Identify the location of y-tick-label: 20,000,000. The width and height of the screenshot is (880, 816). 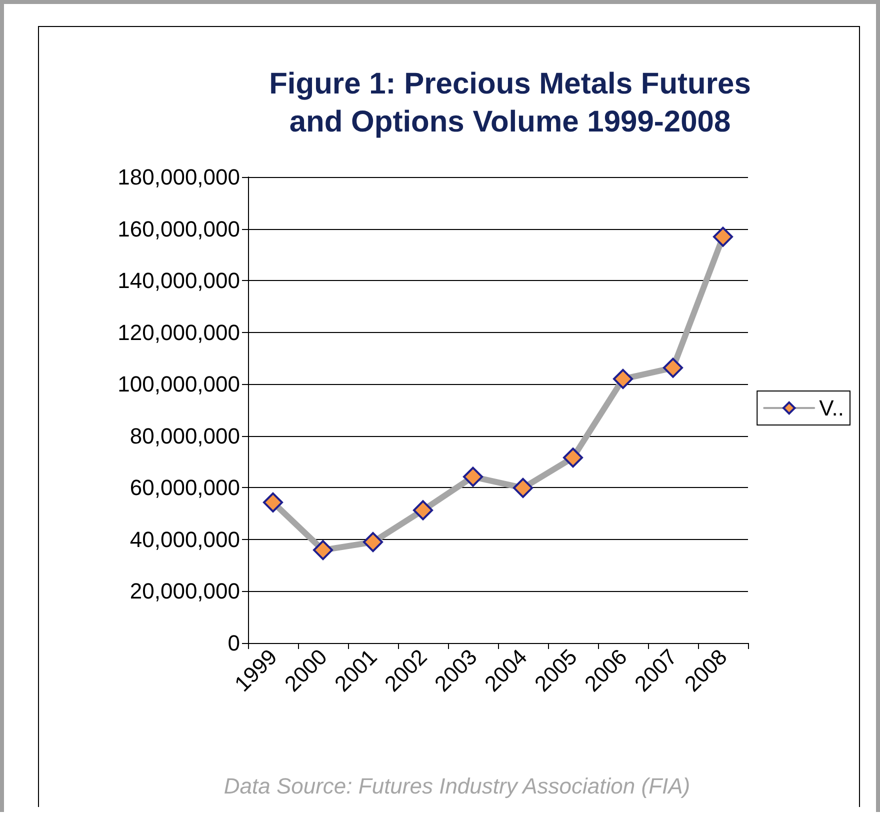
(185, 591).